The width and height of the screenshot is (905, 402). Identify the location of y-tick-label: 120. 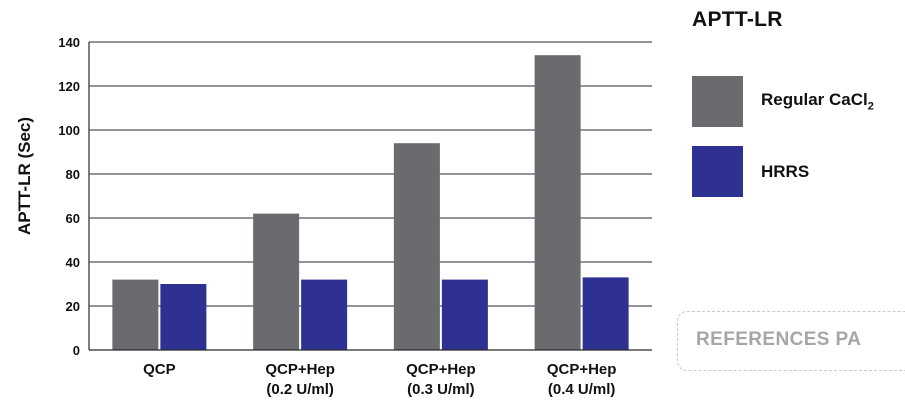
(69, 86).